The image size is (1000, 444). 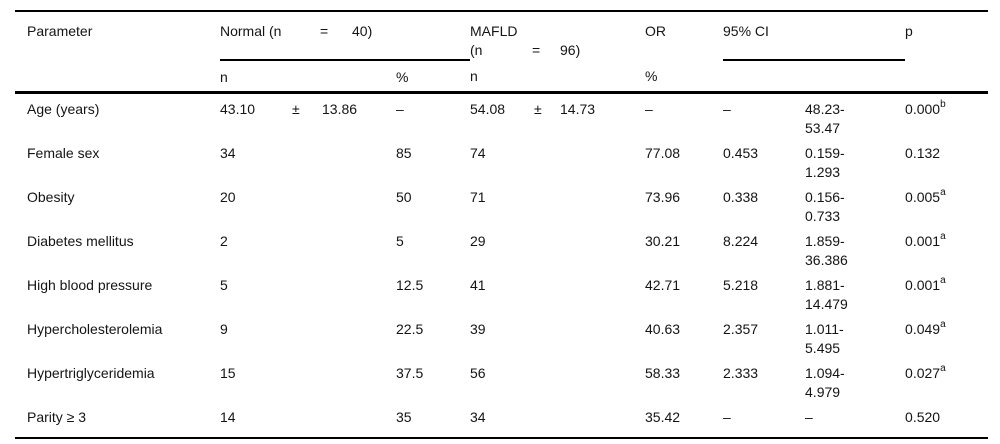 What do you see at coordinates (923, 372) in the screenshot?
I see `p-value: 0.027` at bounding box center [923, 372].